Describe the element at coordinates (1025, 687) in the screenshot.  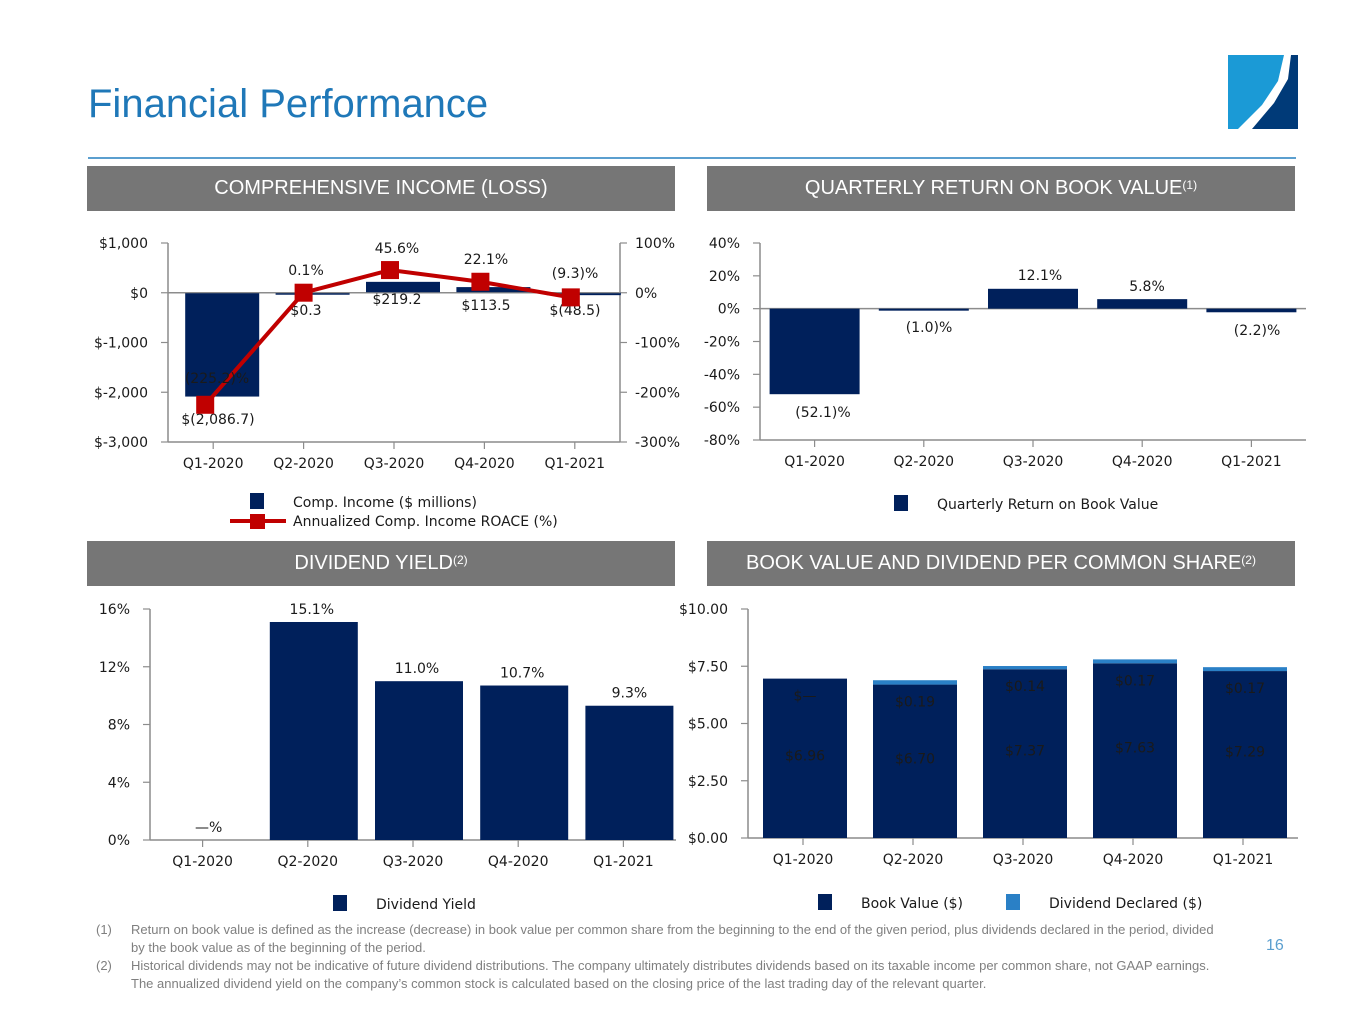
I see `bar-data-label-div: $0.14` at that location.